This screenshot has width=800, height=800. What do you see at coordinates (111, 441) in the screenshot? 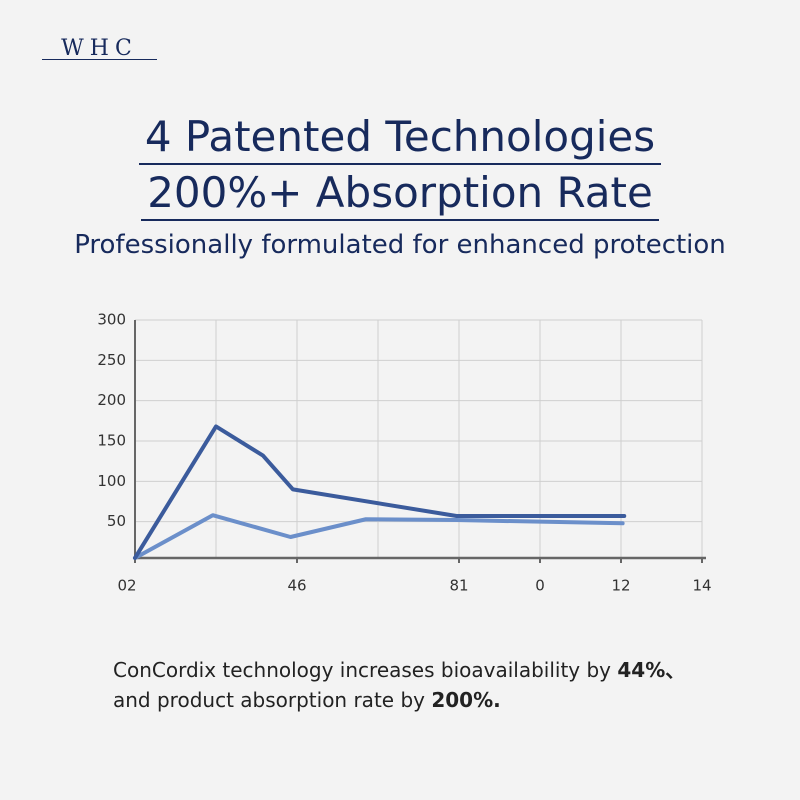
I see `y-tick-label: 150` at bounding box center [111, 441].